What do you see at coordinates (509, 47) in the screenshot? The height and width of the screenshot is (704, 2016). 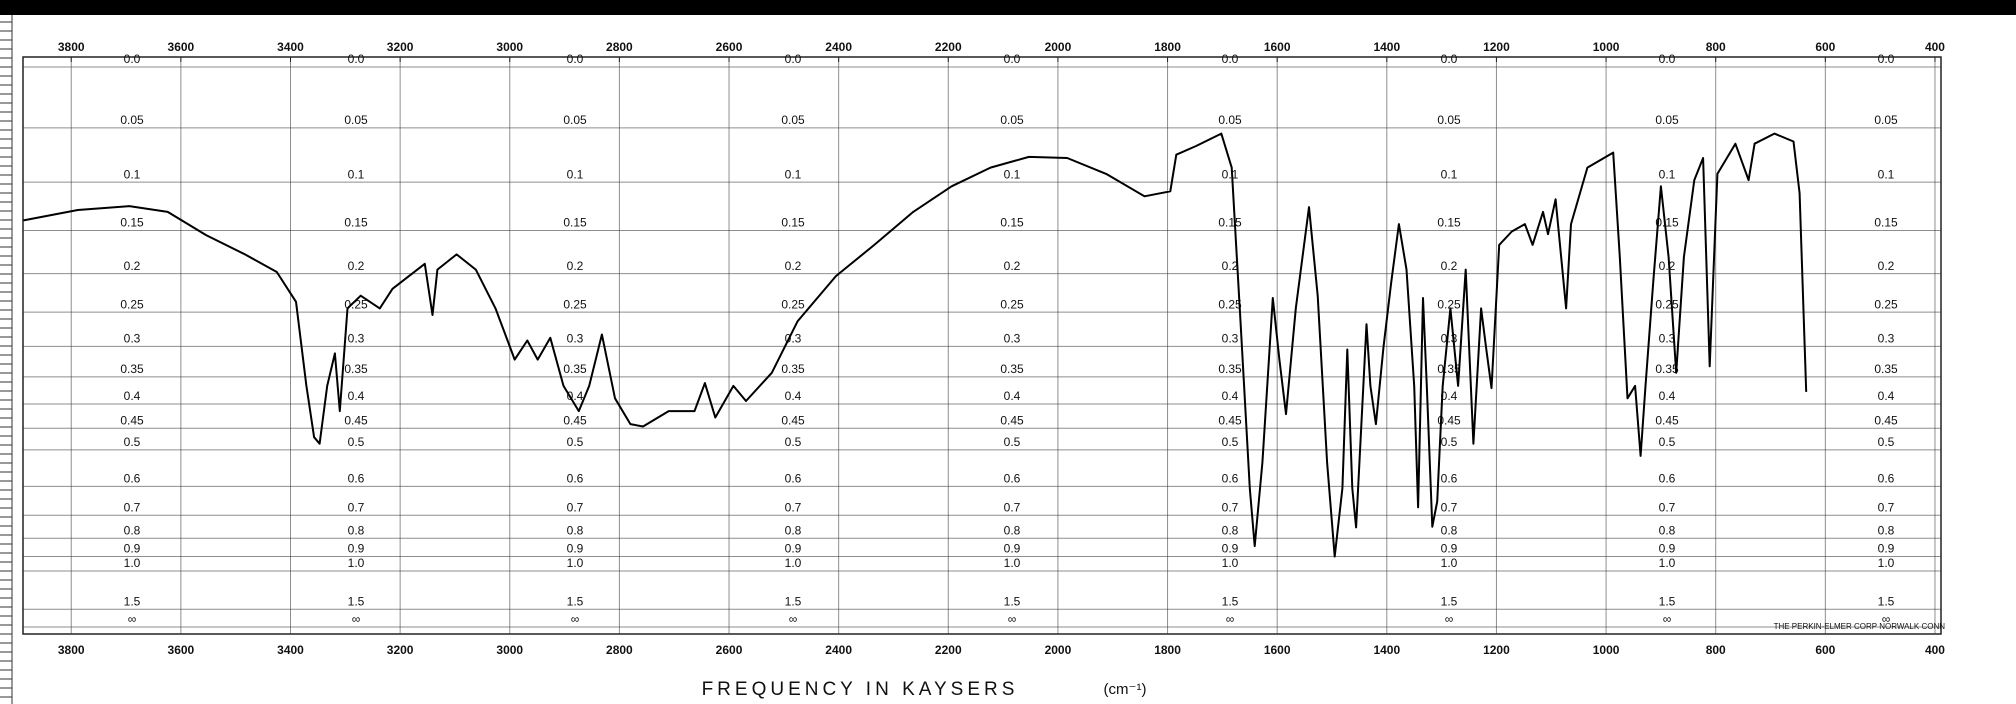 I see `x-tick-label: 3000` at bounding box center [509, 47].